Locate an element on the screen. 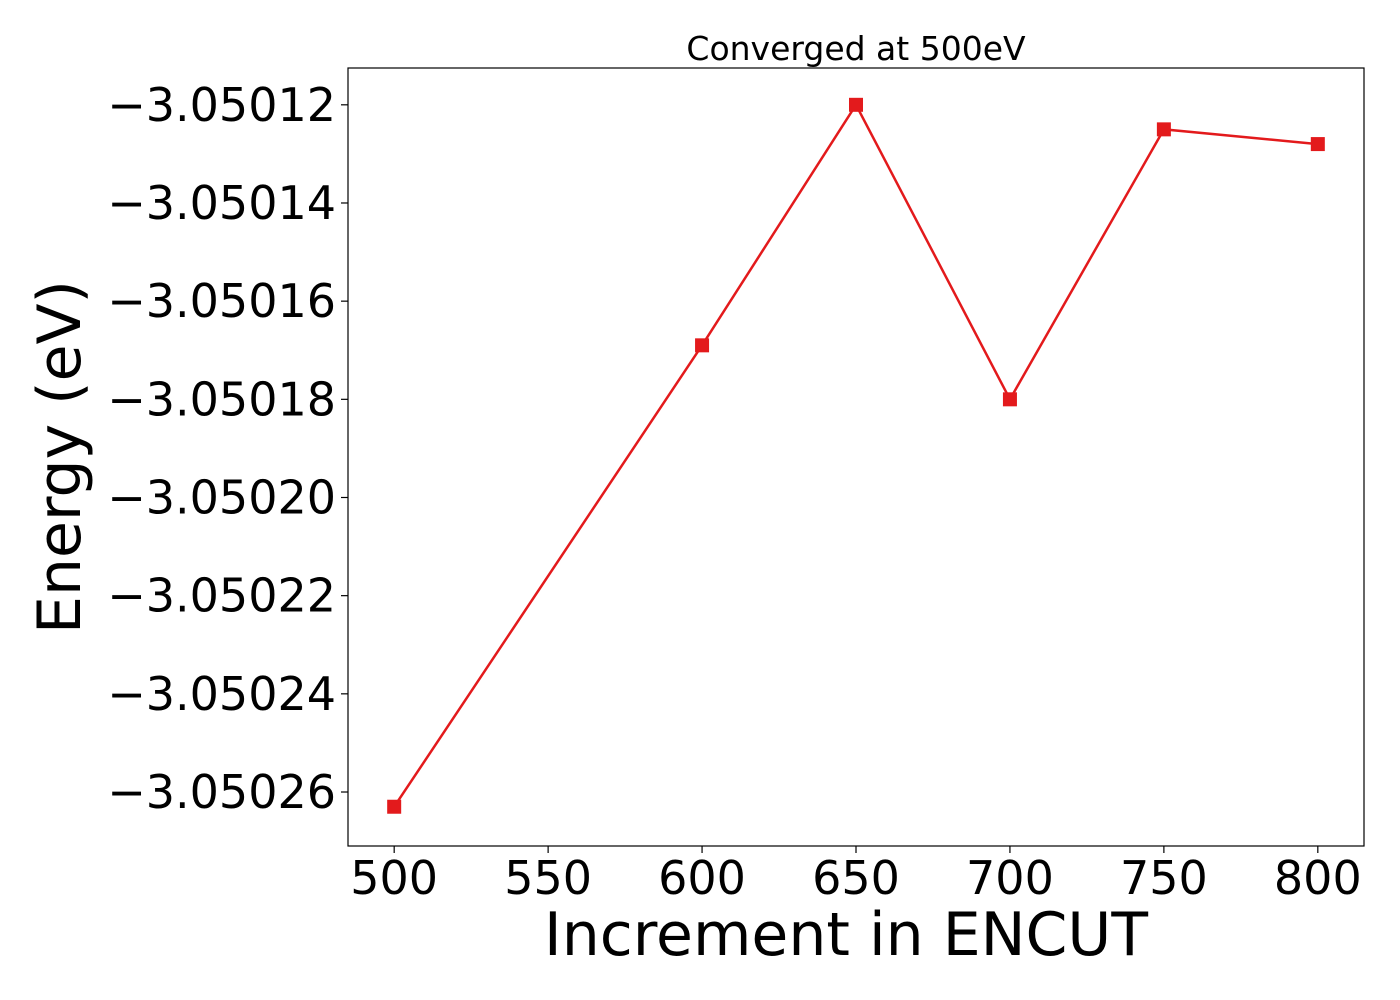 Image resolution: width=1400 pixels, height=1000 pixels. y-tick-label: −3.05018 is located at coordinates (221, 399).